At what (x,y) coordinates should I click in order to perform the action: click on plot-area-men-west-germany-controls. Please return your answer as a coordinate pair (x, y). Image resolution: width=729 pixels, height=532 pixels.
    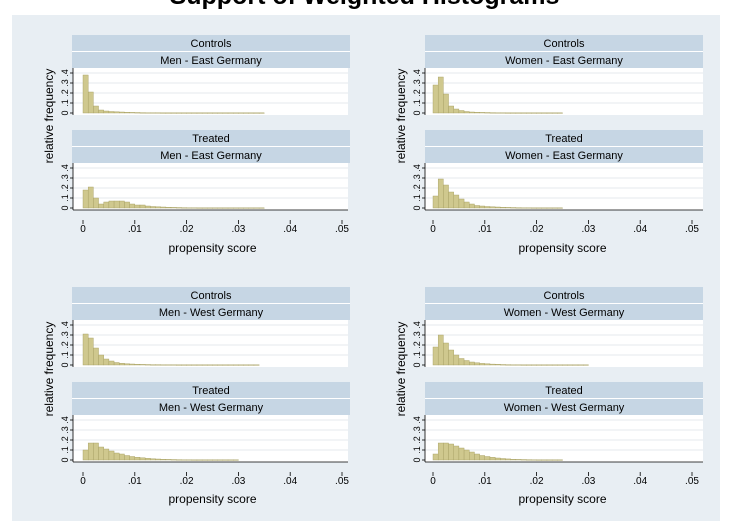
    Looking at the image, I should click on (210, 343).